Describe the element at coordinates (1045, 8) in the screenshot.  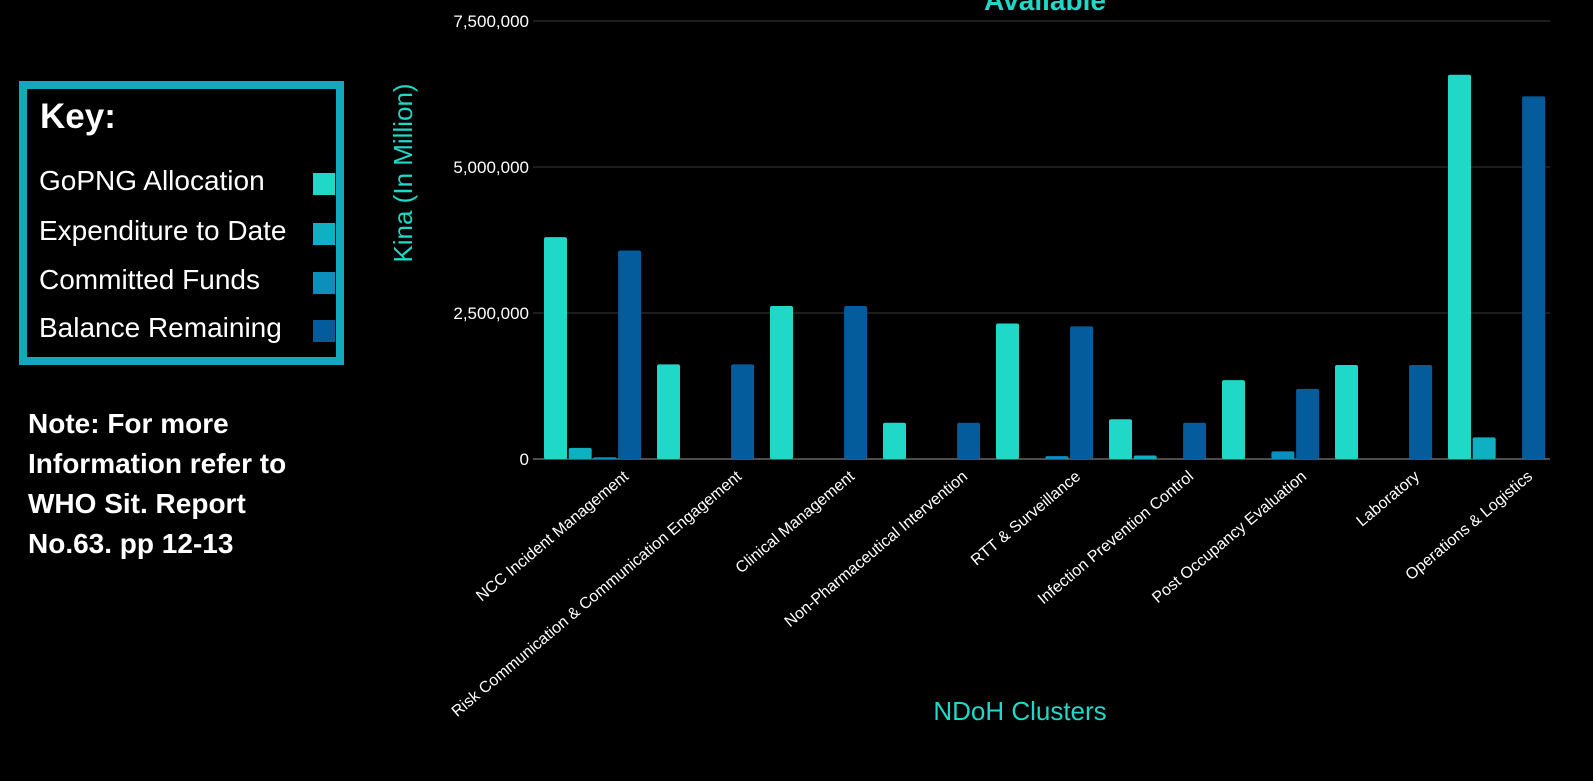
I see `chart-title: Available` at that location.